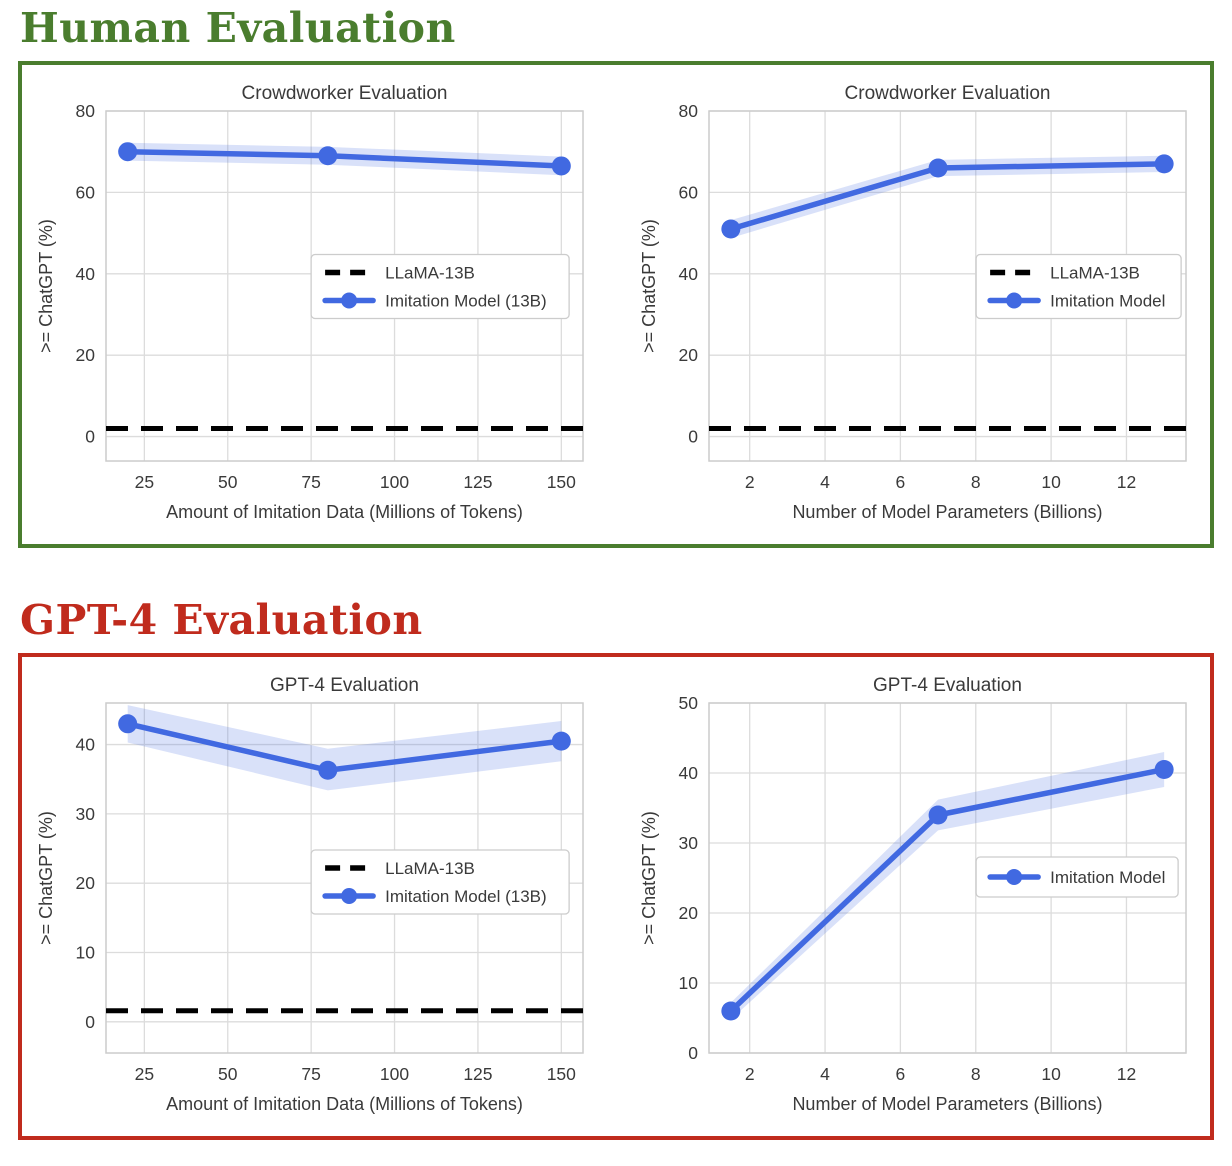  Describe the element at coordinates (561, 482) in the screenshot. I see `x-tick-label: 150` at that location.